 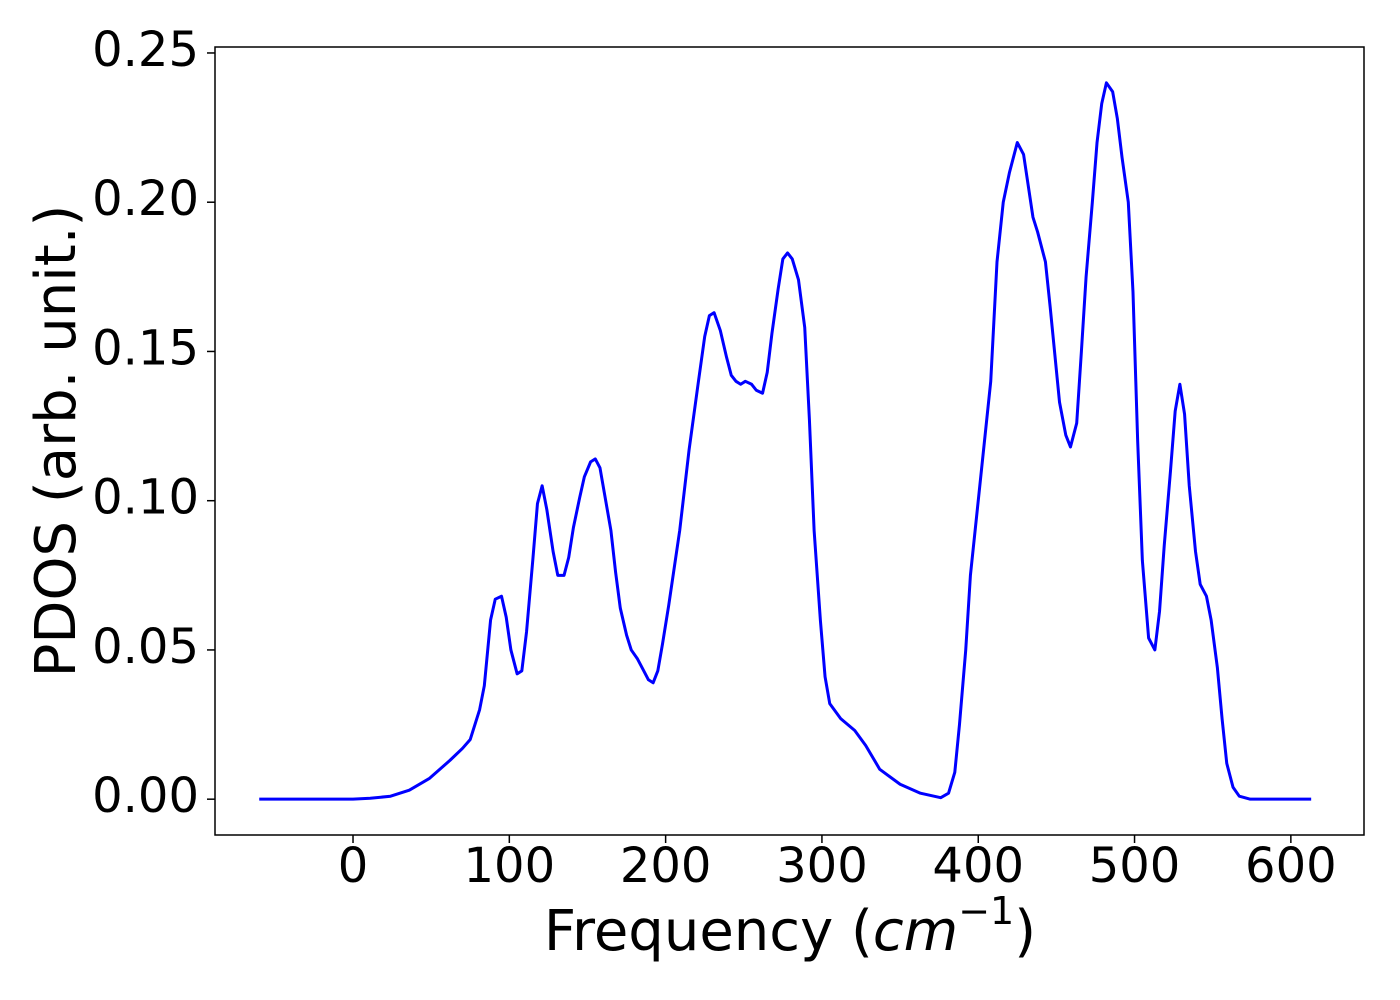 I want to click on x-tick-label: 600, so click(x=1291, y=866).